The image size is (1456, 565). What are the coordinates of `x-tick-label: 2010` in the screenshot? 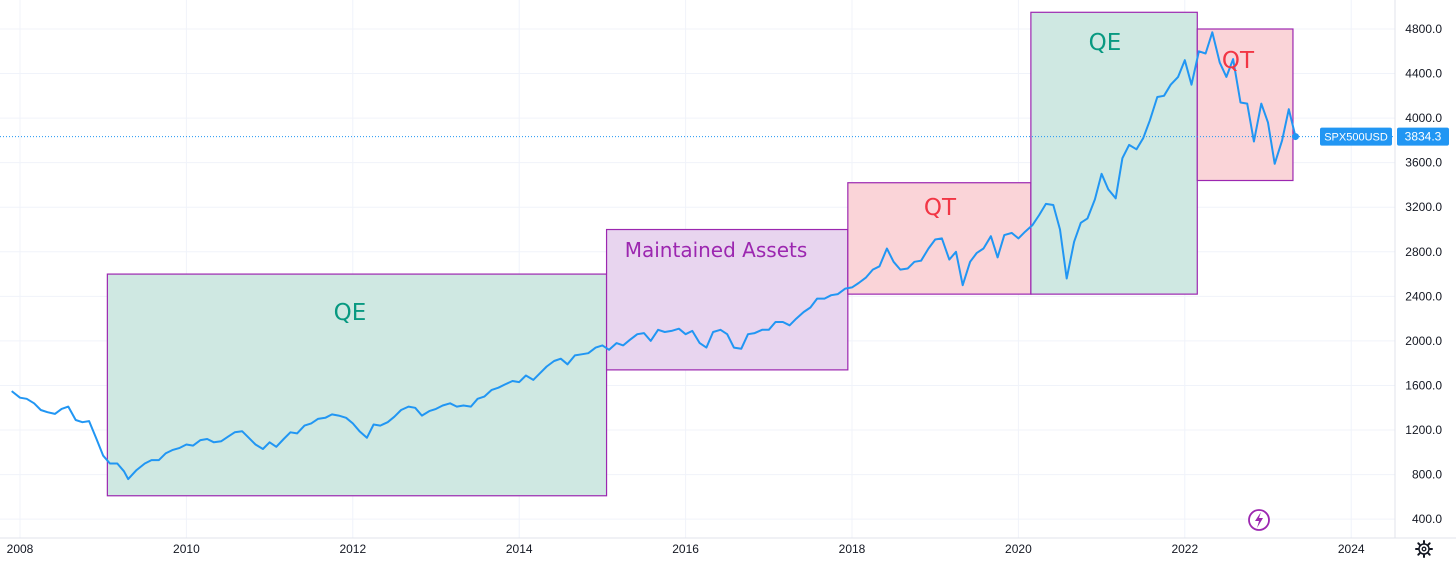 It's located at (186, 549).